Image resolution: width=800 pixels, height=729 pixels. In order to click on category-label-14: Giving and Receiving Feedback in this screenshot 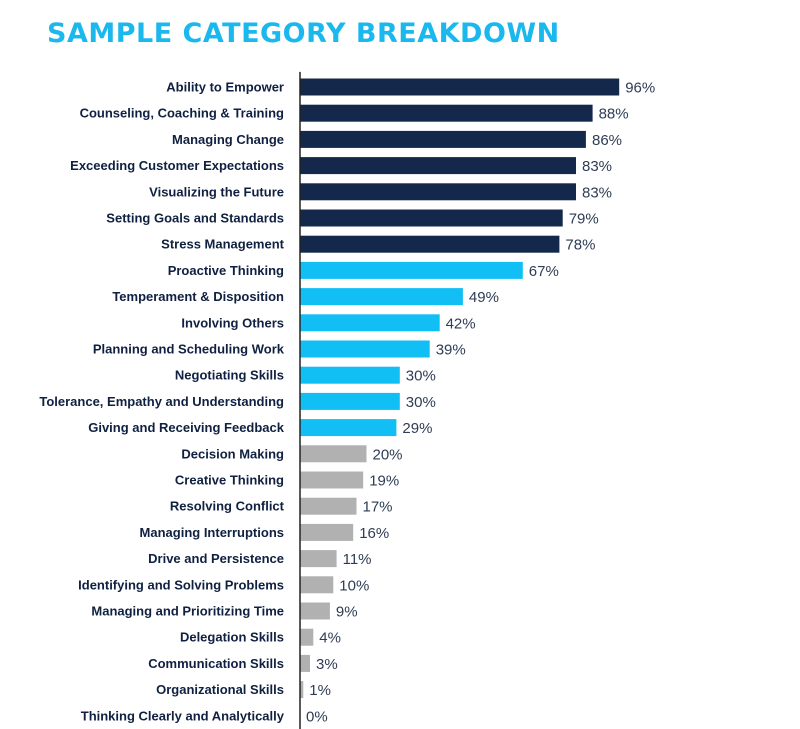, I will do `click(186, 427)`.